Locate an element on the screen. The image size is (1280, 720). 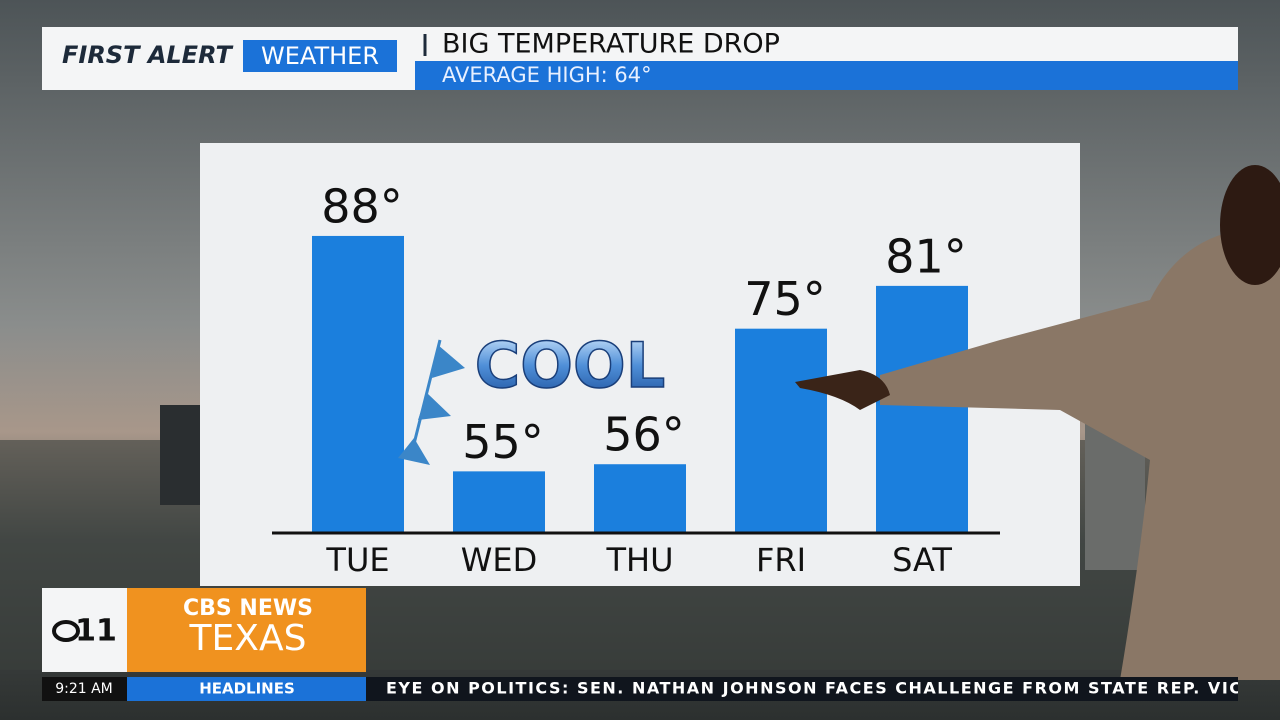
subtitle-bar is located at coordinates (826, 75).